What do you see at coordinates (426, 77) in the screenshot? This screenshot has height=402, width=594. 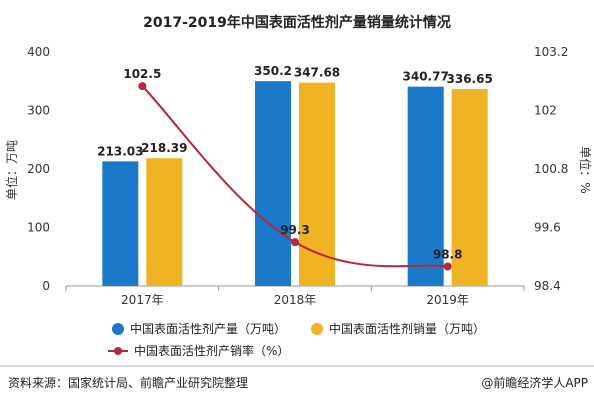 I see `bar-data-label: 340.77` at bounding box center [426, 77].